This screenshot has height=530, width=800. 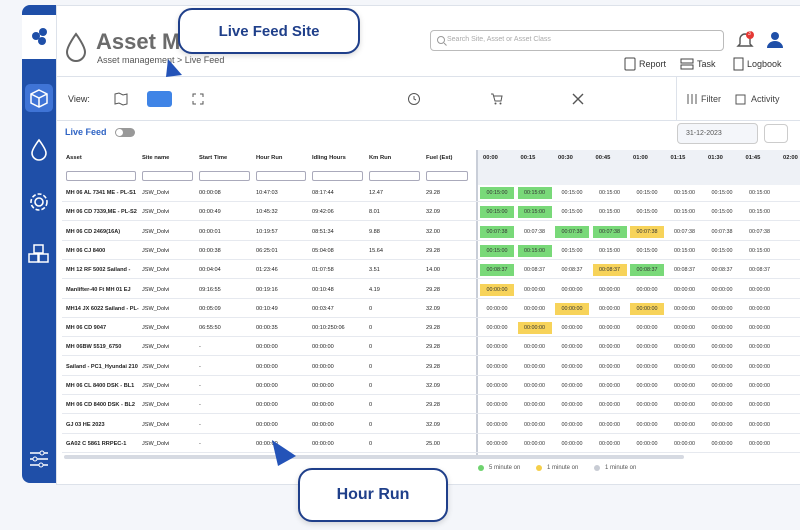 I want to click on user-icon, so click(x=775, y=40).